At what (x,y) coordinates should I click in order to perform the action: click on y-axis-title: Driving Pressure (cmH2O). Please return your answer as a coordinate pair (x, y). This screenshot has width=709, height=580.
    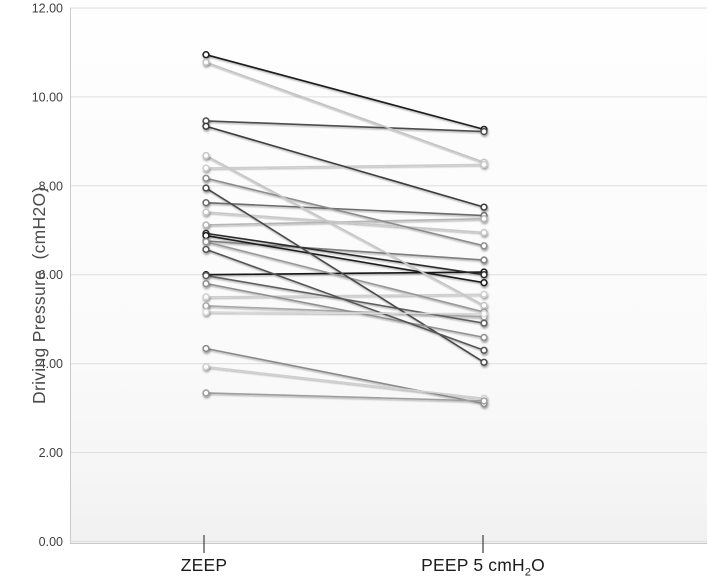
    Looking at the image, I should click on (39, 295).